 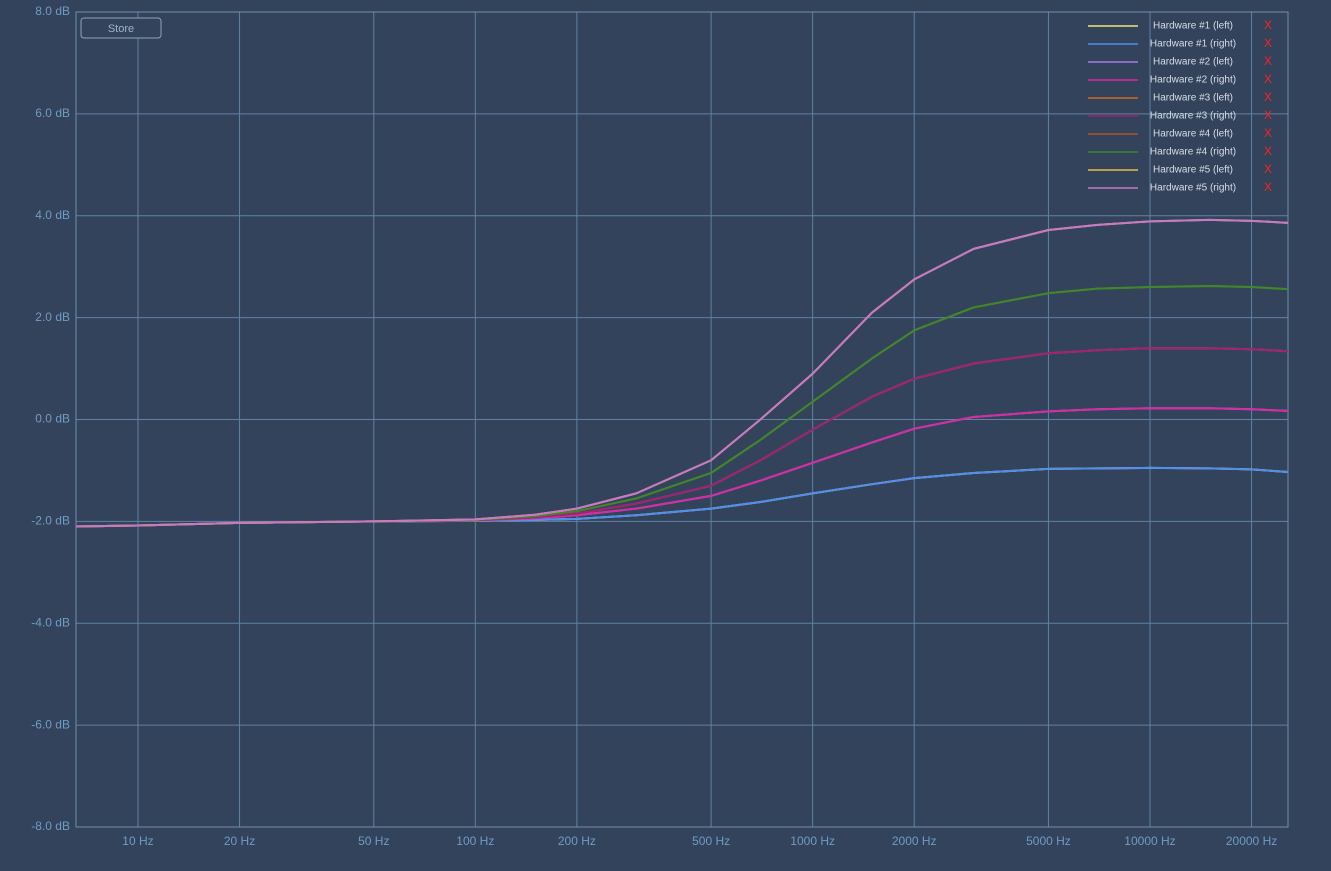 I want to click on legend-label: Hardware #1 (left), so click(x=1193, y=26).